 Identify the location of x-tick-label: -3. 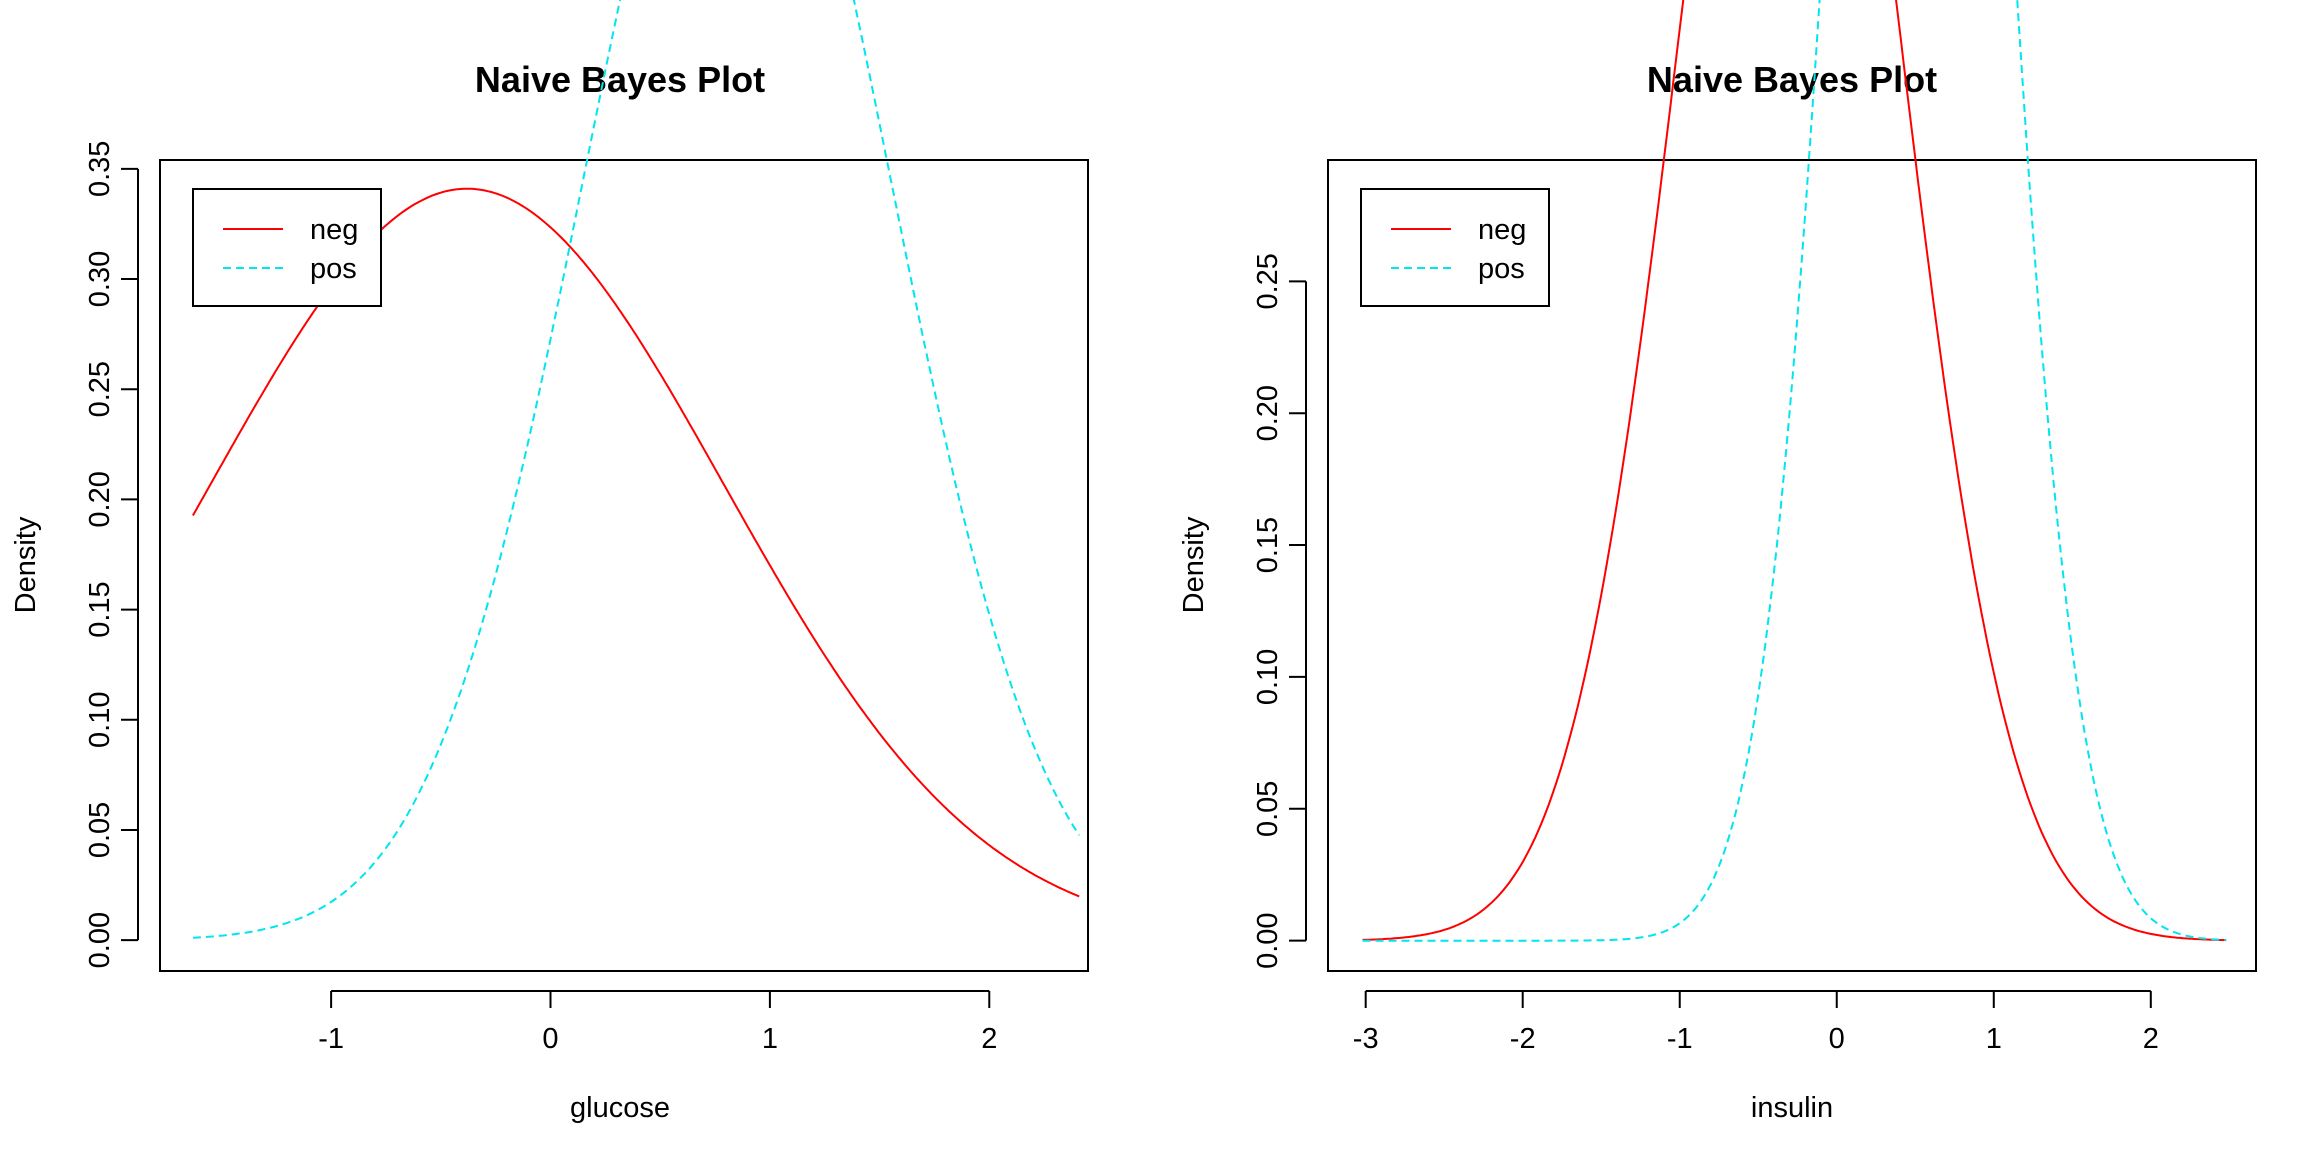
(1366, 1039).